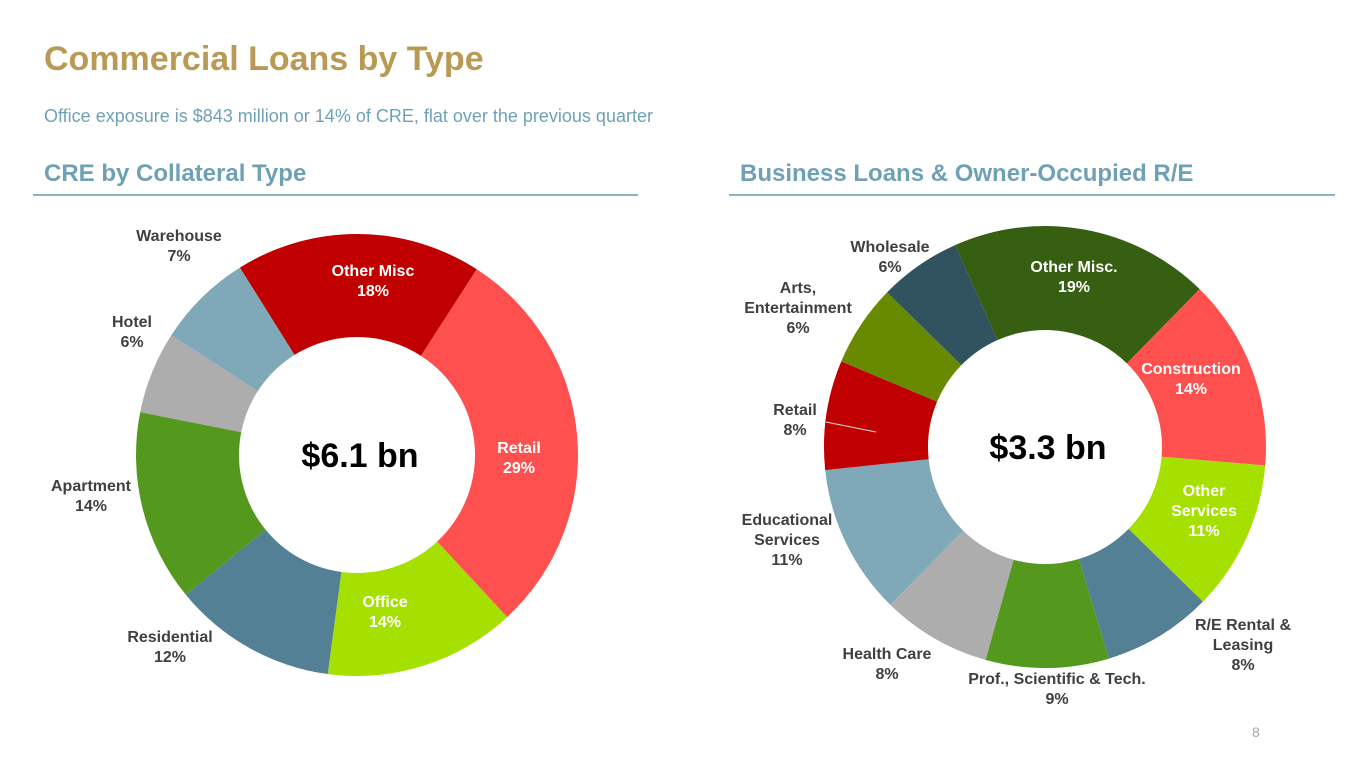  Describe the element at coordinates (359, 456) in the screenshot. I see `center-total-label: $6.1 bn` at that location.